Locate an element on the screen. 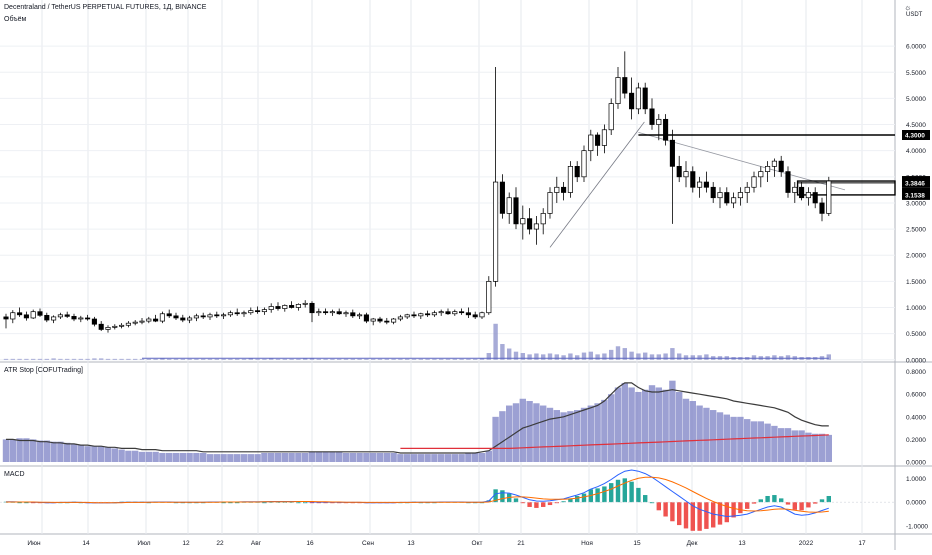  volume-indicator-label: Объём is located at coordinates (15, 19).